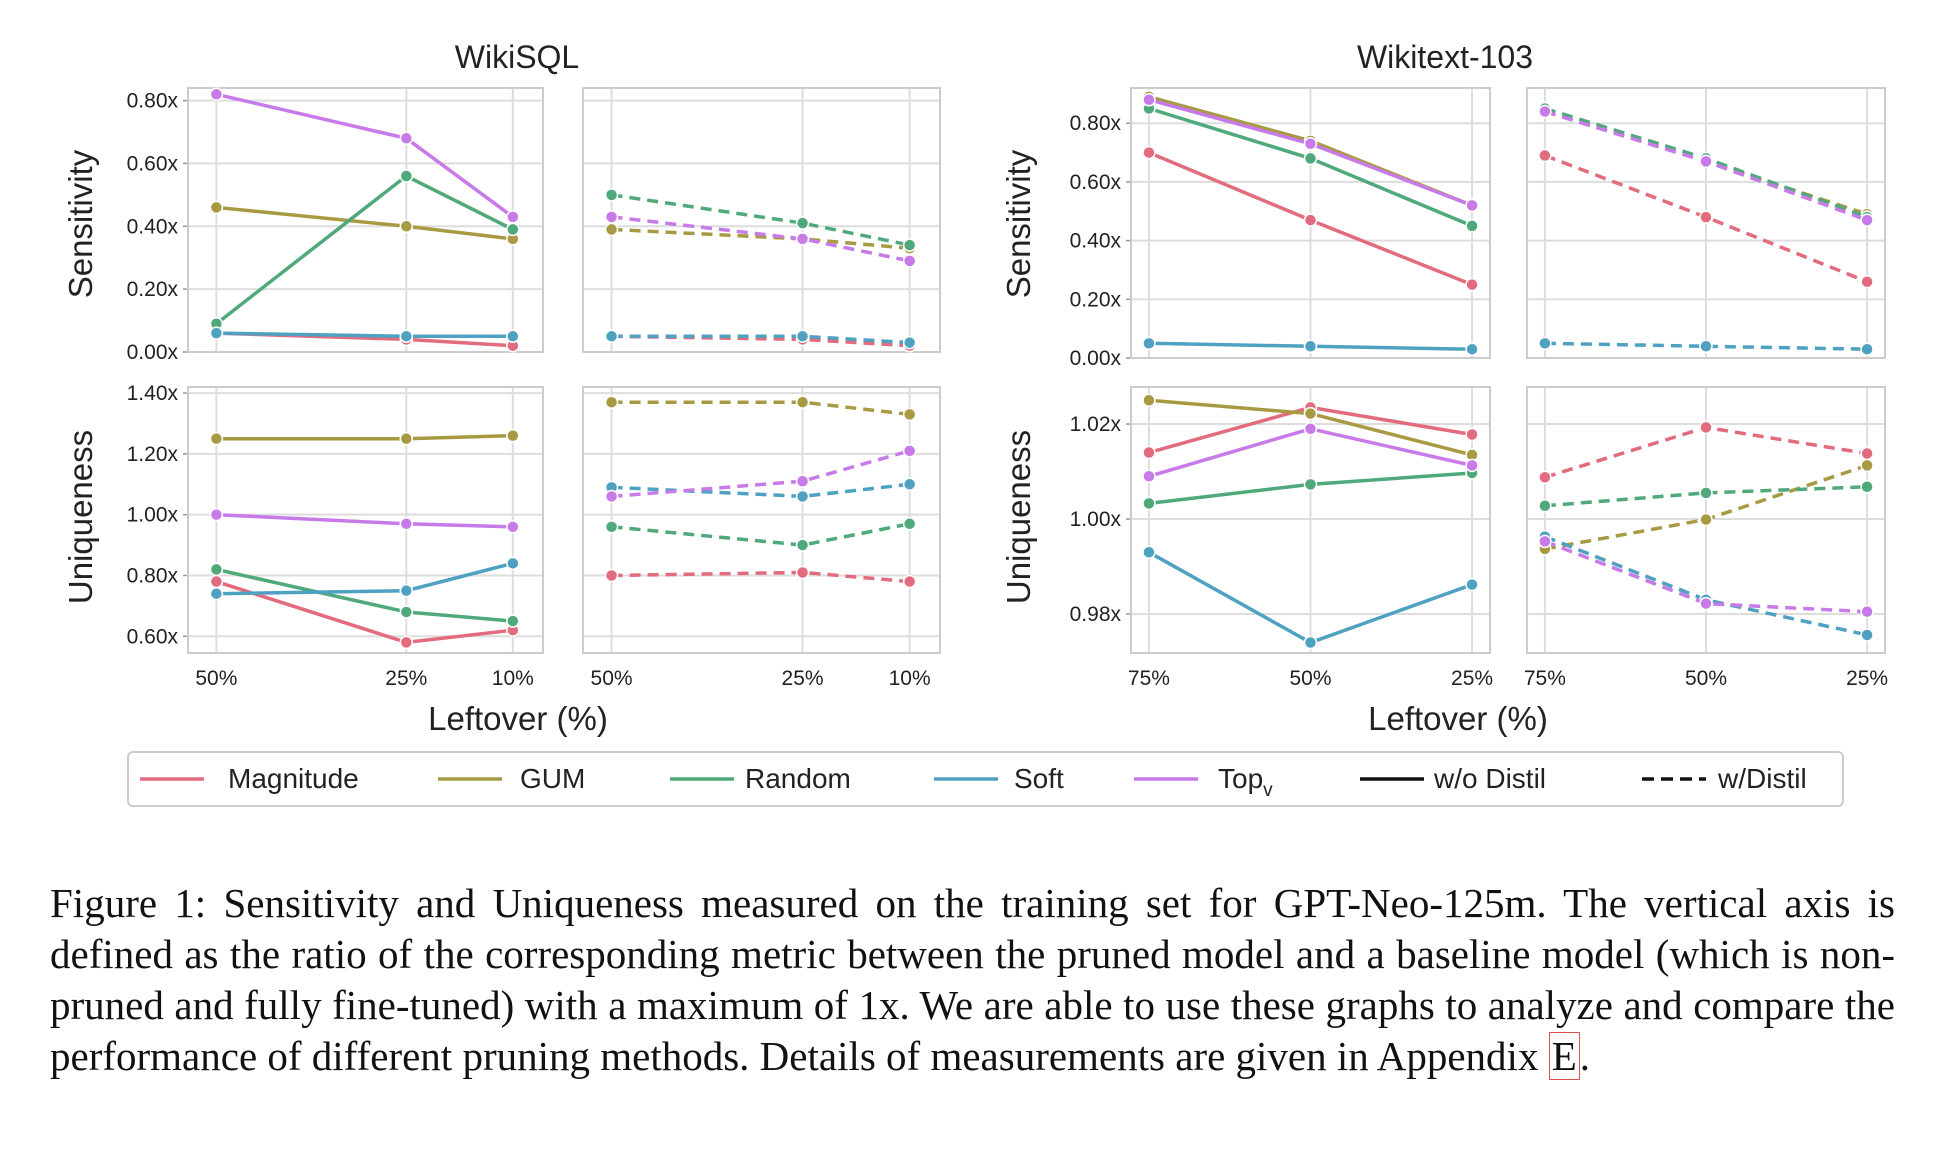  Describe the element at coordinates (1584, 1056) in the screenshot. I see `caption-end: .` at that location.